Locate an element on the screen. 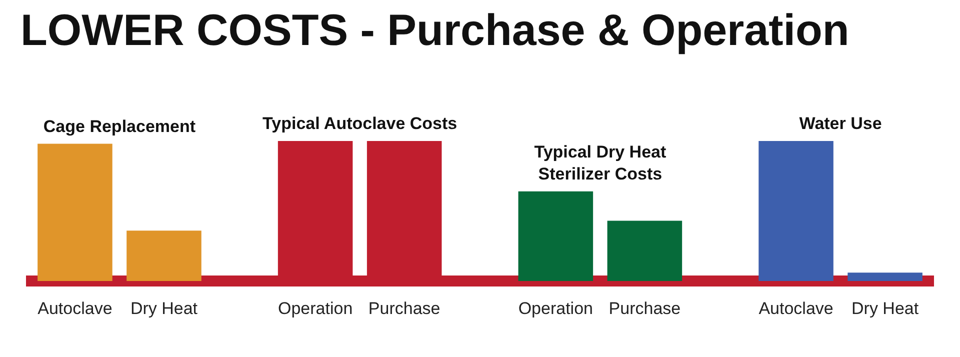  annotation: Typical Dry Heat Sterilizer Costs is located at coordinates (600, 163).